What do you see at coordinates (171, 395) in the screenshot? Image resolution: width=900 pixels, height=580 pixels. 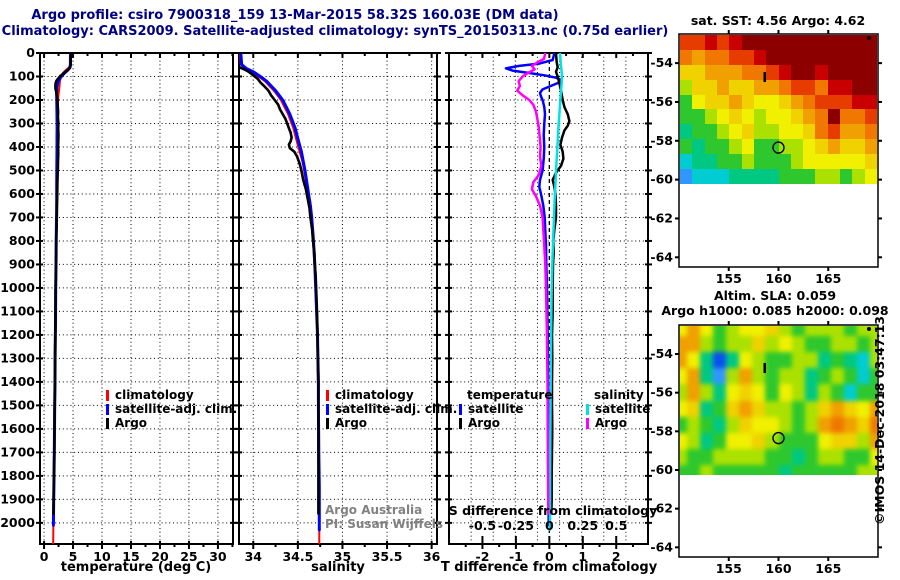 I see `temperature-legend-item: climatology` at bounding box center [171, 395].